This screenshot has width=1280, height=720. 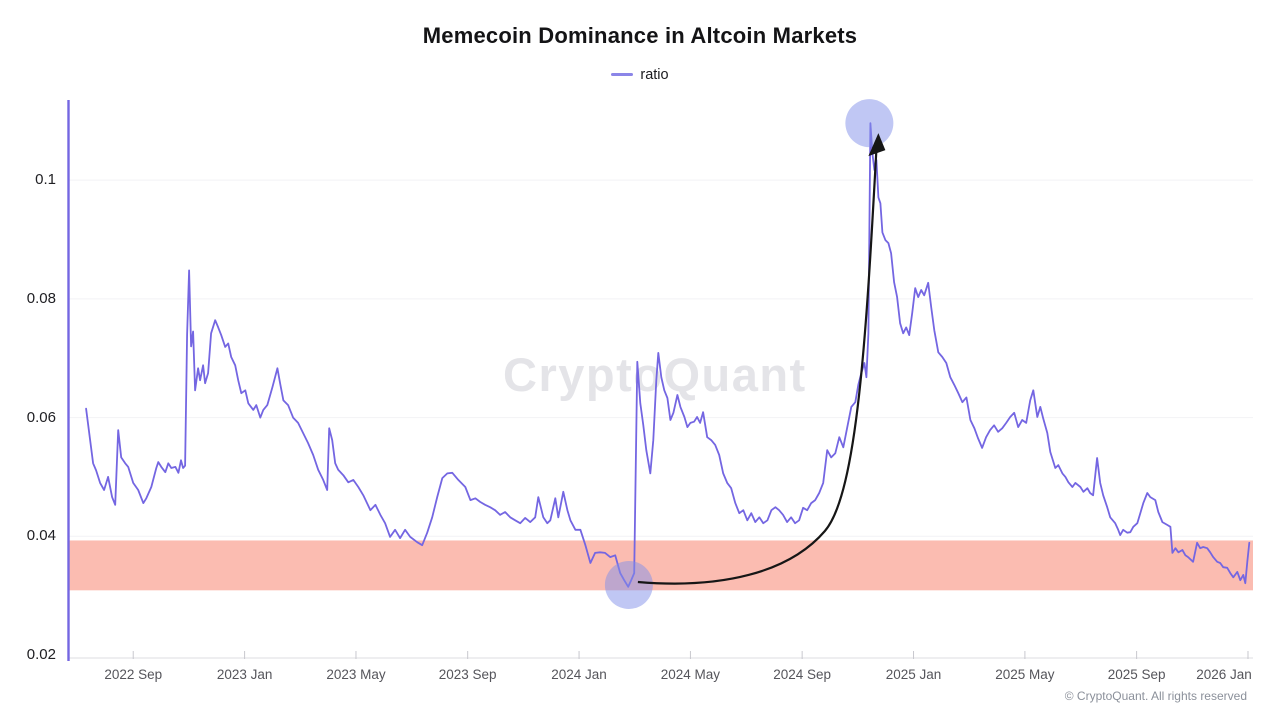 I want to click on legend: ratio, so click(x=640, y=73).